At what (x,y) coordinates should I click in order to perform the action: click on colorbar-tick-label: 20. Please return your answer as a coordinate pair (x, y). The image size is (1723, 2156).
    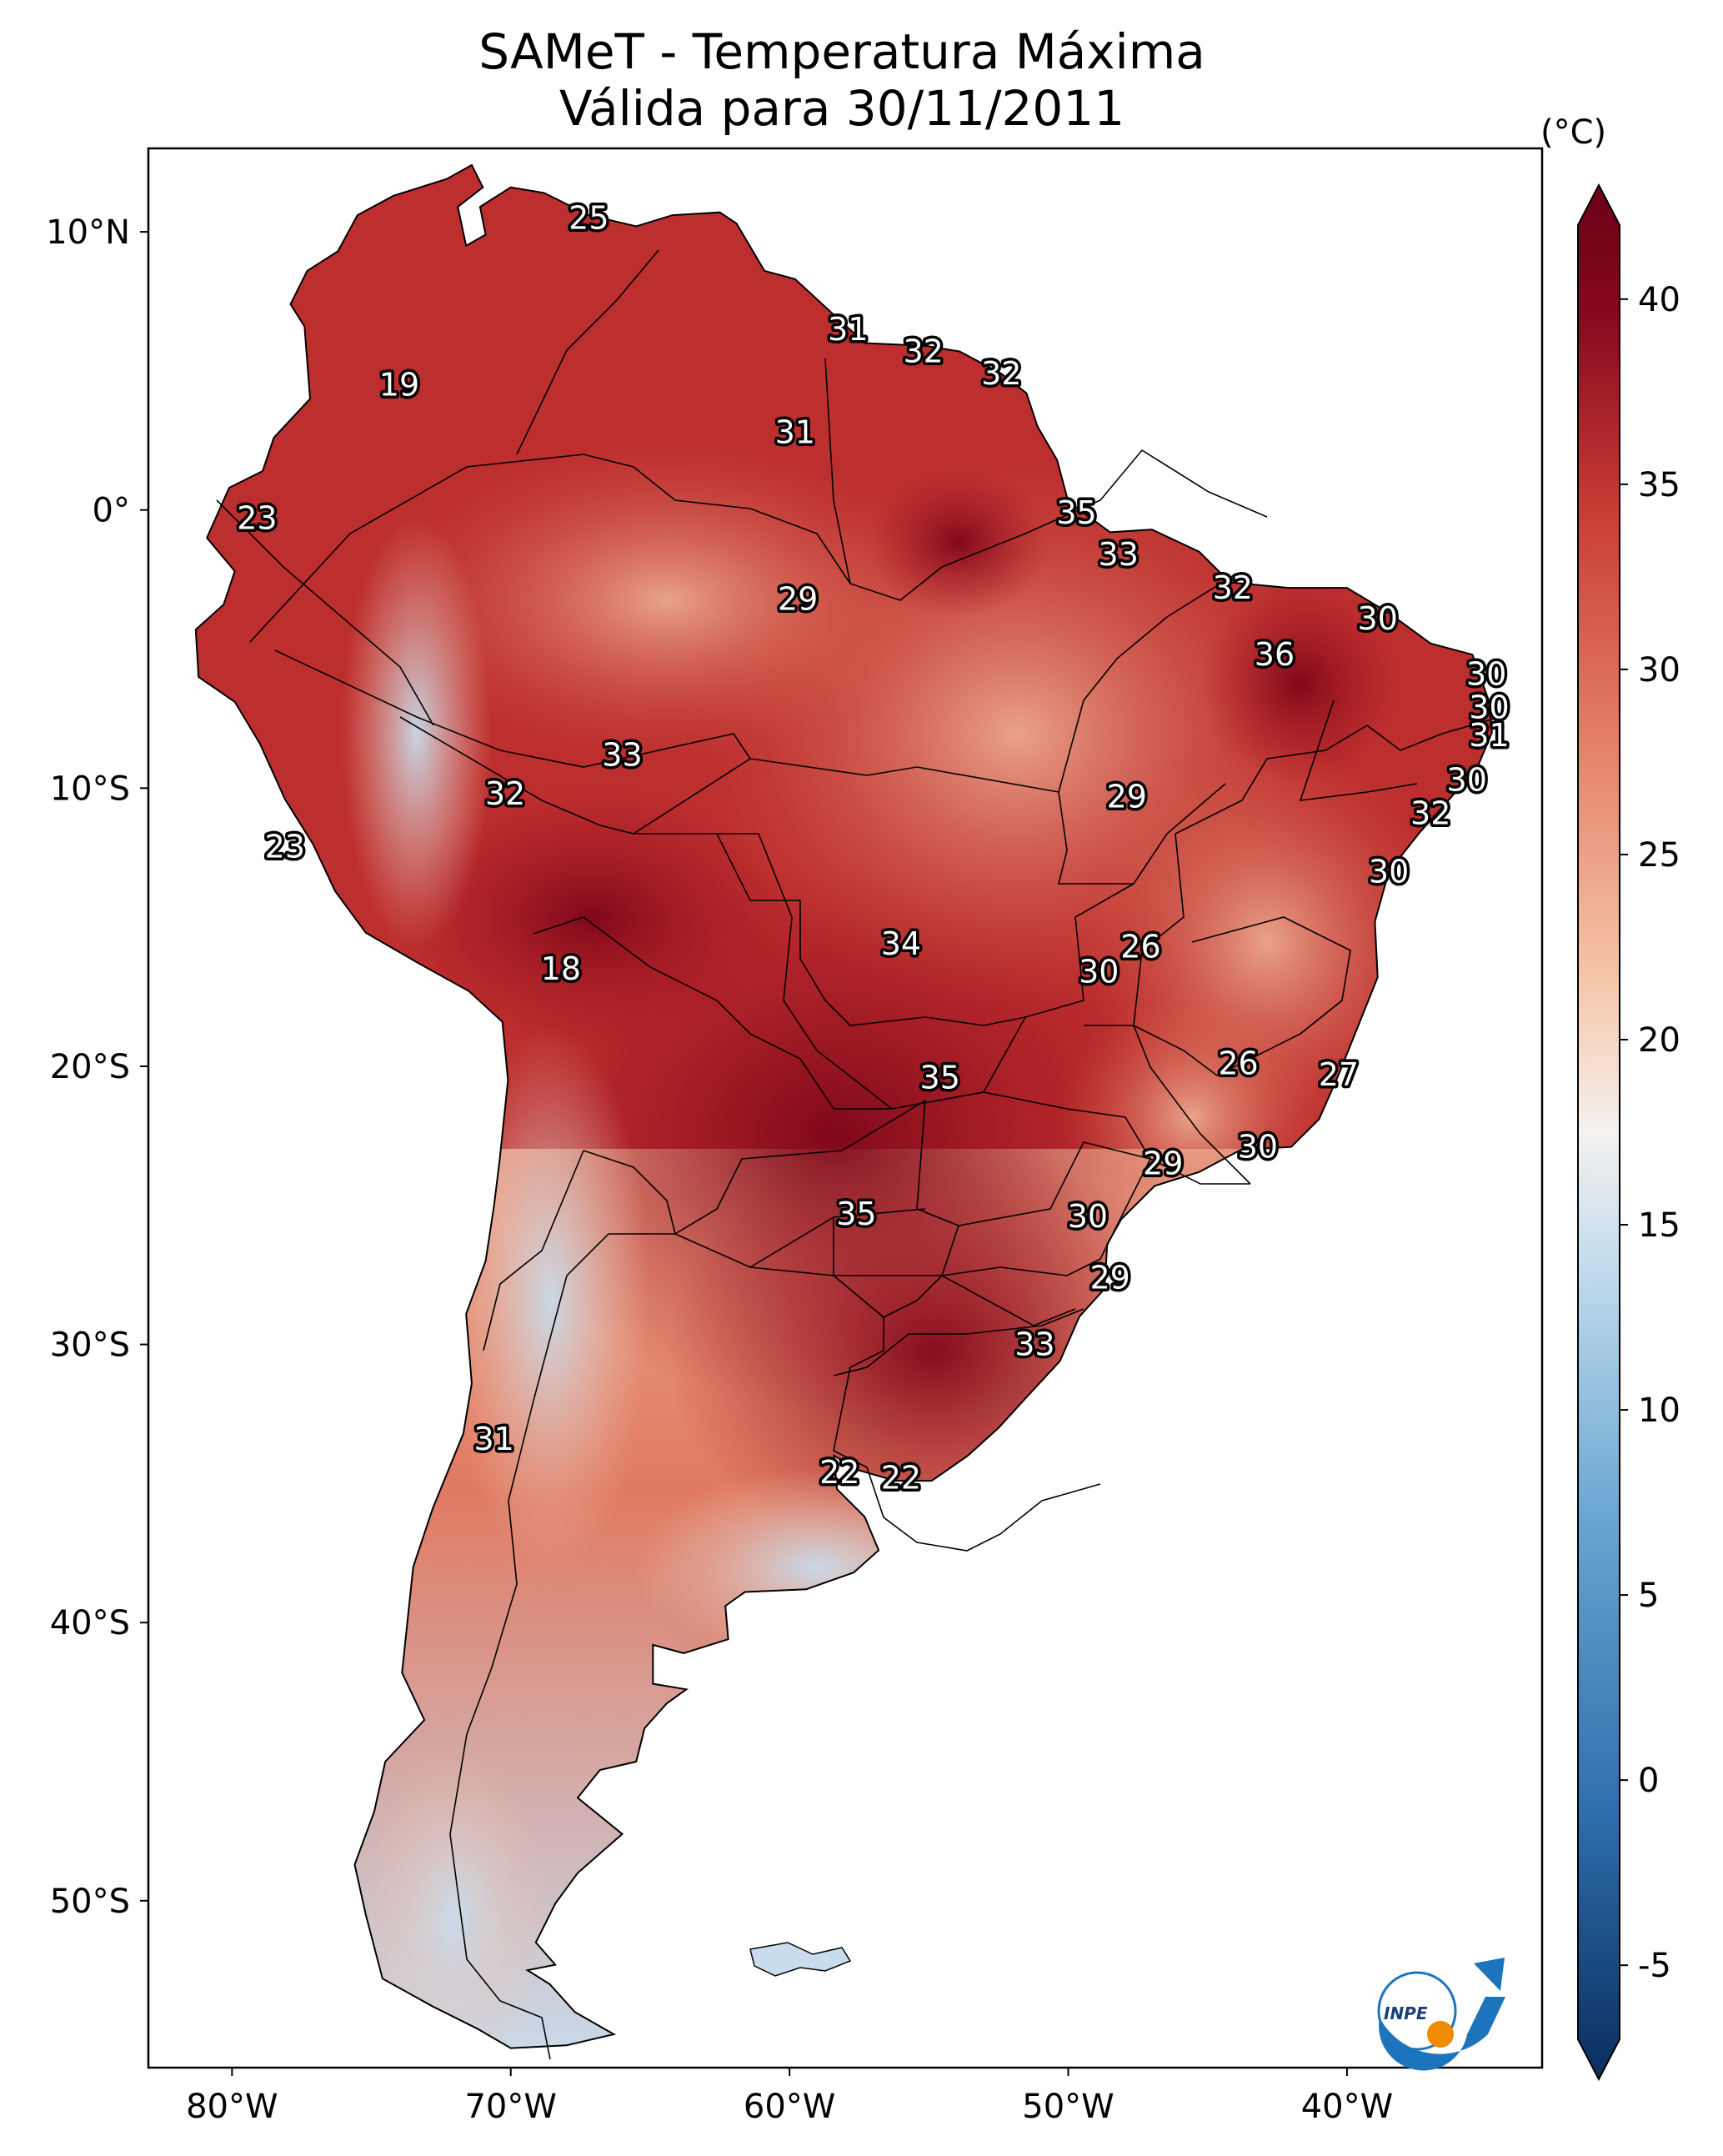
    Looking at the image, I should click on (1659, 1040).